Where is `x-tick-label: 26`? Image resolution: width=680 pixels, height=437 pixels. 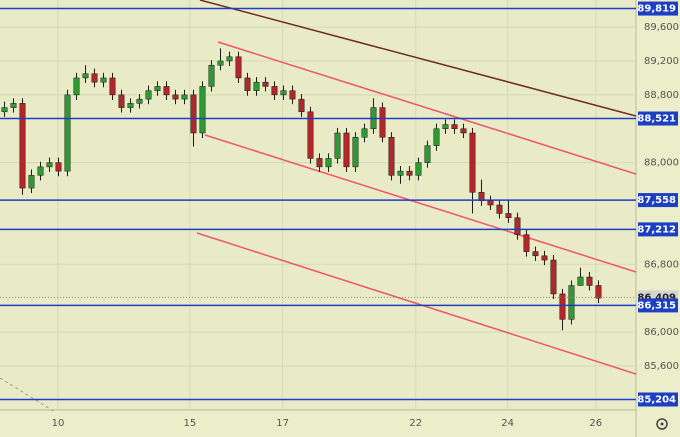 x-tick-label: 26 is located at coordinates (595, 423).